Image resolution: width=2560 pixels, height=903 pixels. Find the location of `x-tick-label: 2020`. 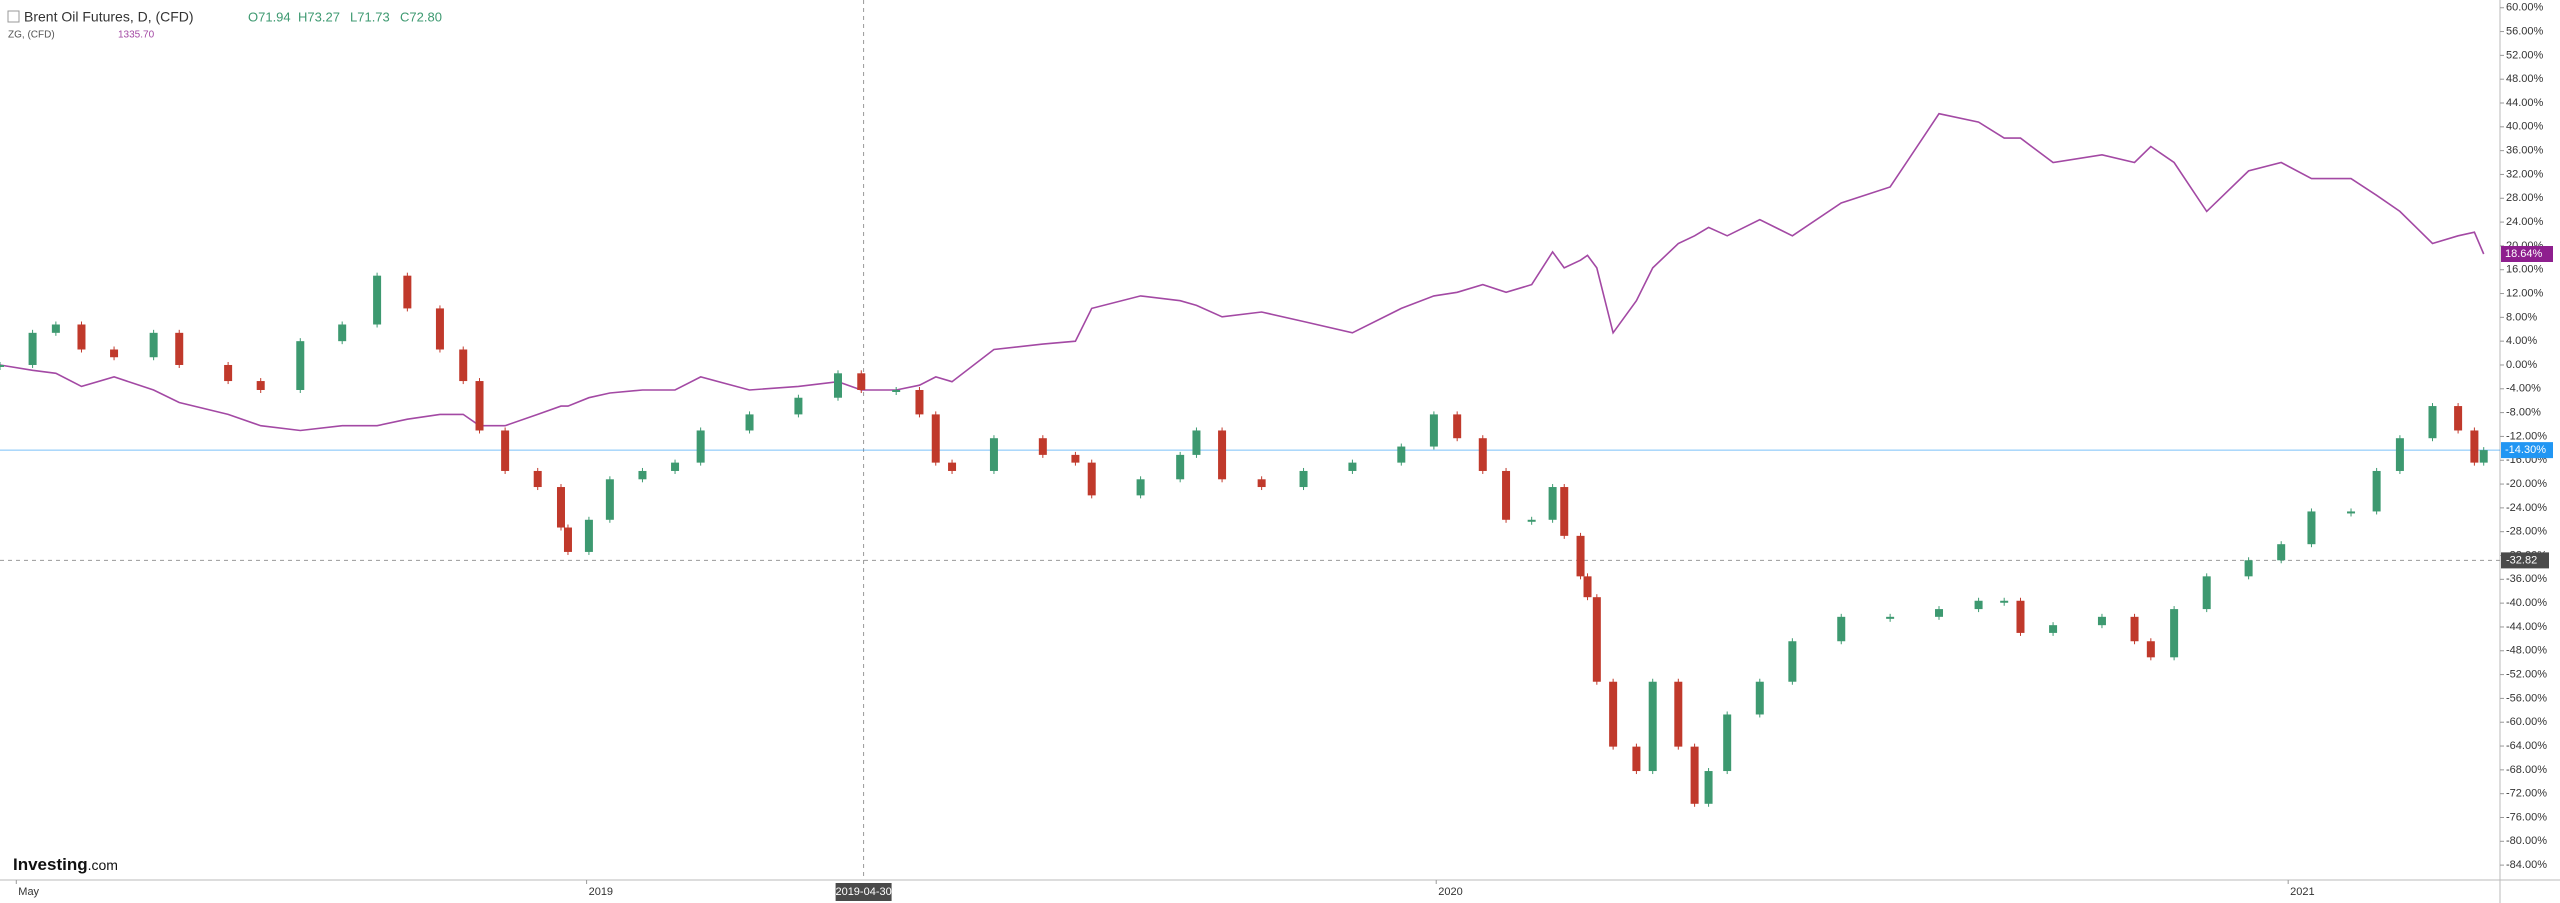

x-tick-label: 2020 is located at coordinates (1450, 892).